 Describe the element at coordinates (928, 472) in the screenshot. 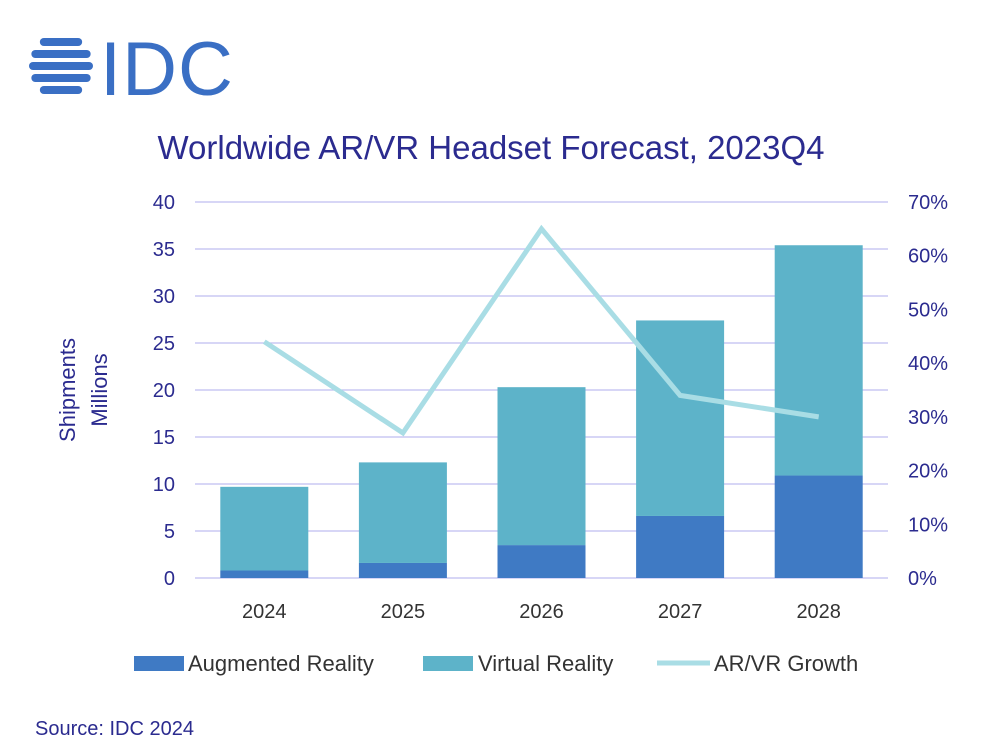

I see `y2-tick-label-2: 20%` at that location.